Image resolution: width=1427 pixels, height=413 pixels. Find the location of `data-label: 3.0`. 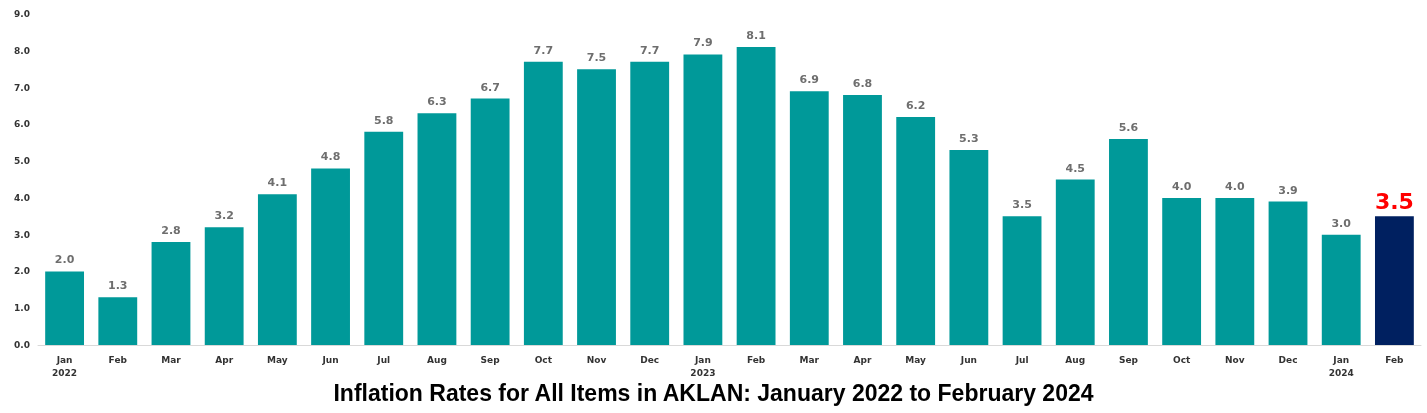

data-label: 3.0 is located at coordinates (1341, 223).